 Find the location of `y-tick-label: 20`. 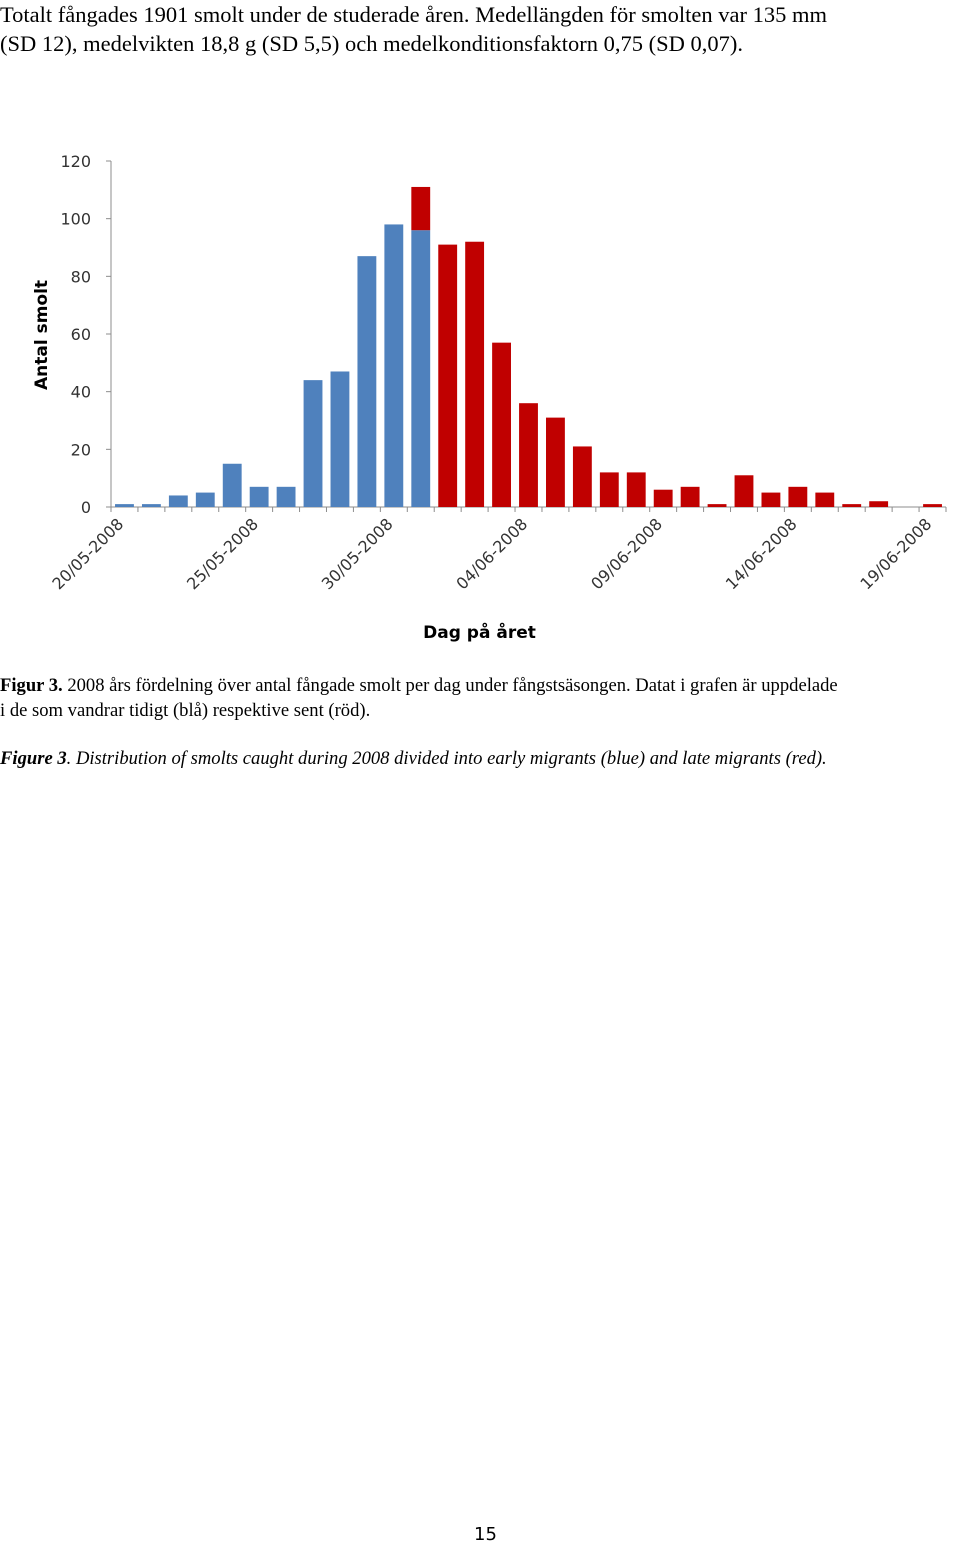

y-tick-label: 20 is located at coordinates (81, 449).